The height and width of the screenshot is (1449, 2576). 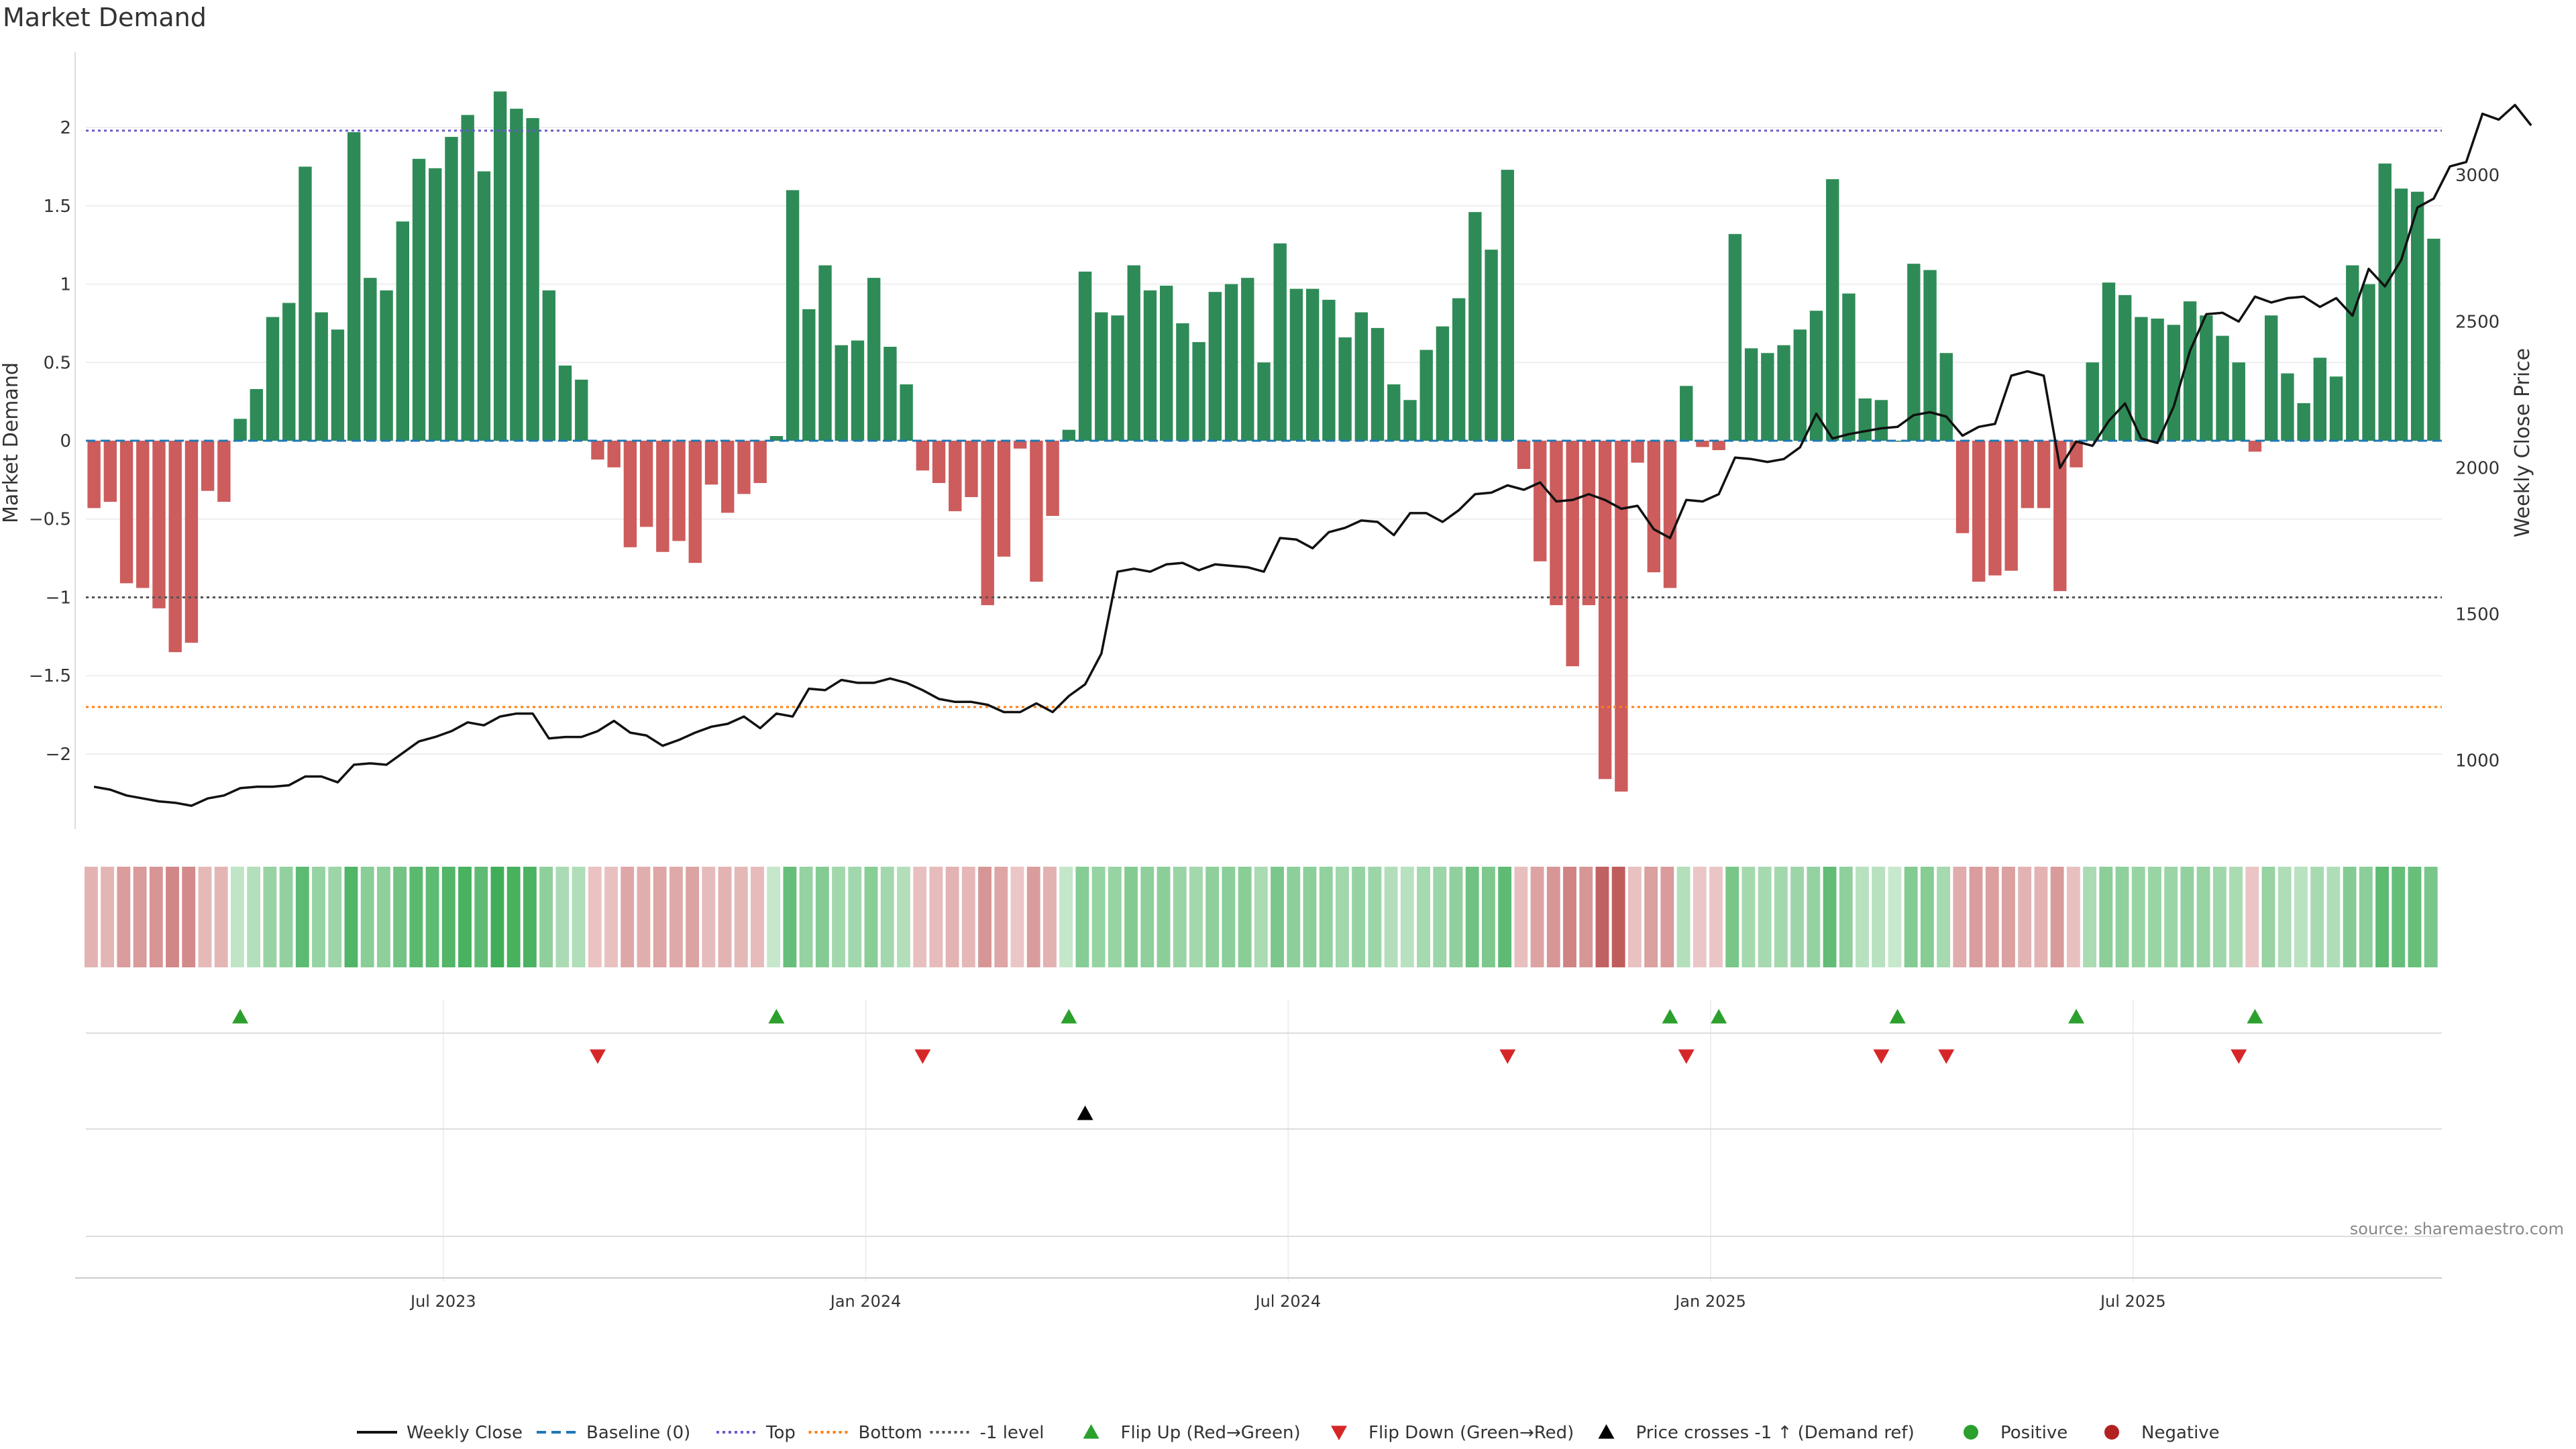 What do you see at coordinates (2522, 442) in the screenshot?
I see `y2-axis-label: Weekly Close Price` at bounding box center [2522, 442].